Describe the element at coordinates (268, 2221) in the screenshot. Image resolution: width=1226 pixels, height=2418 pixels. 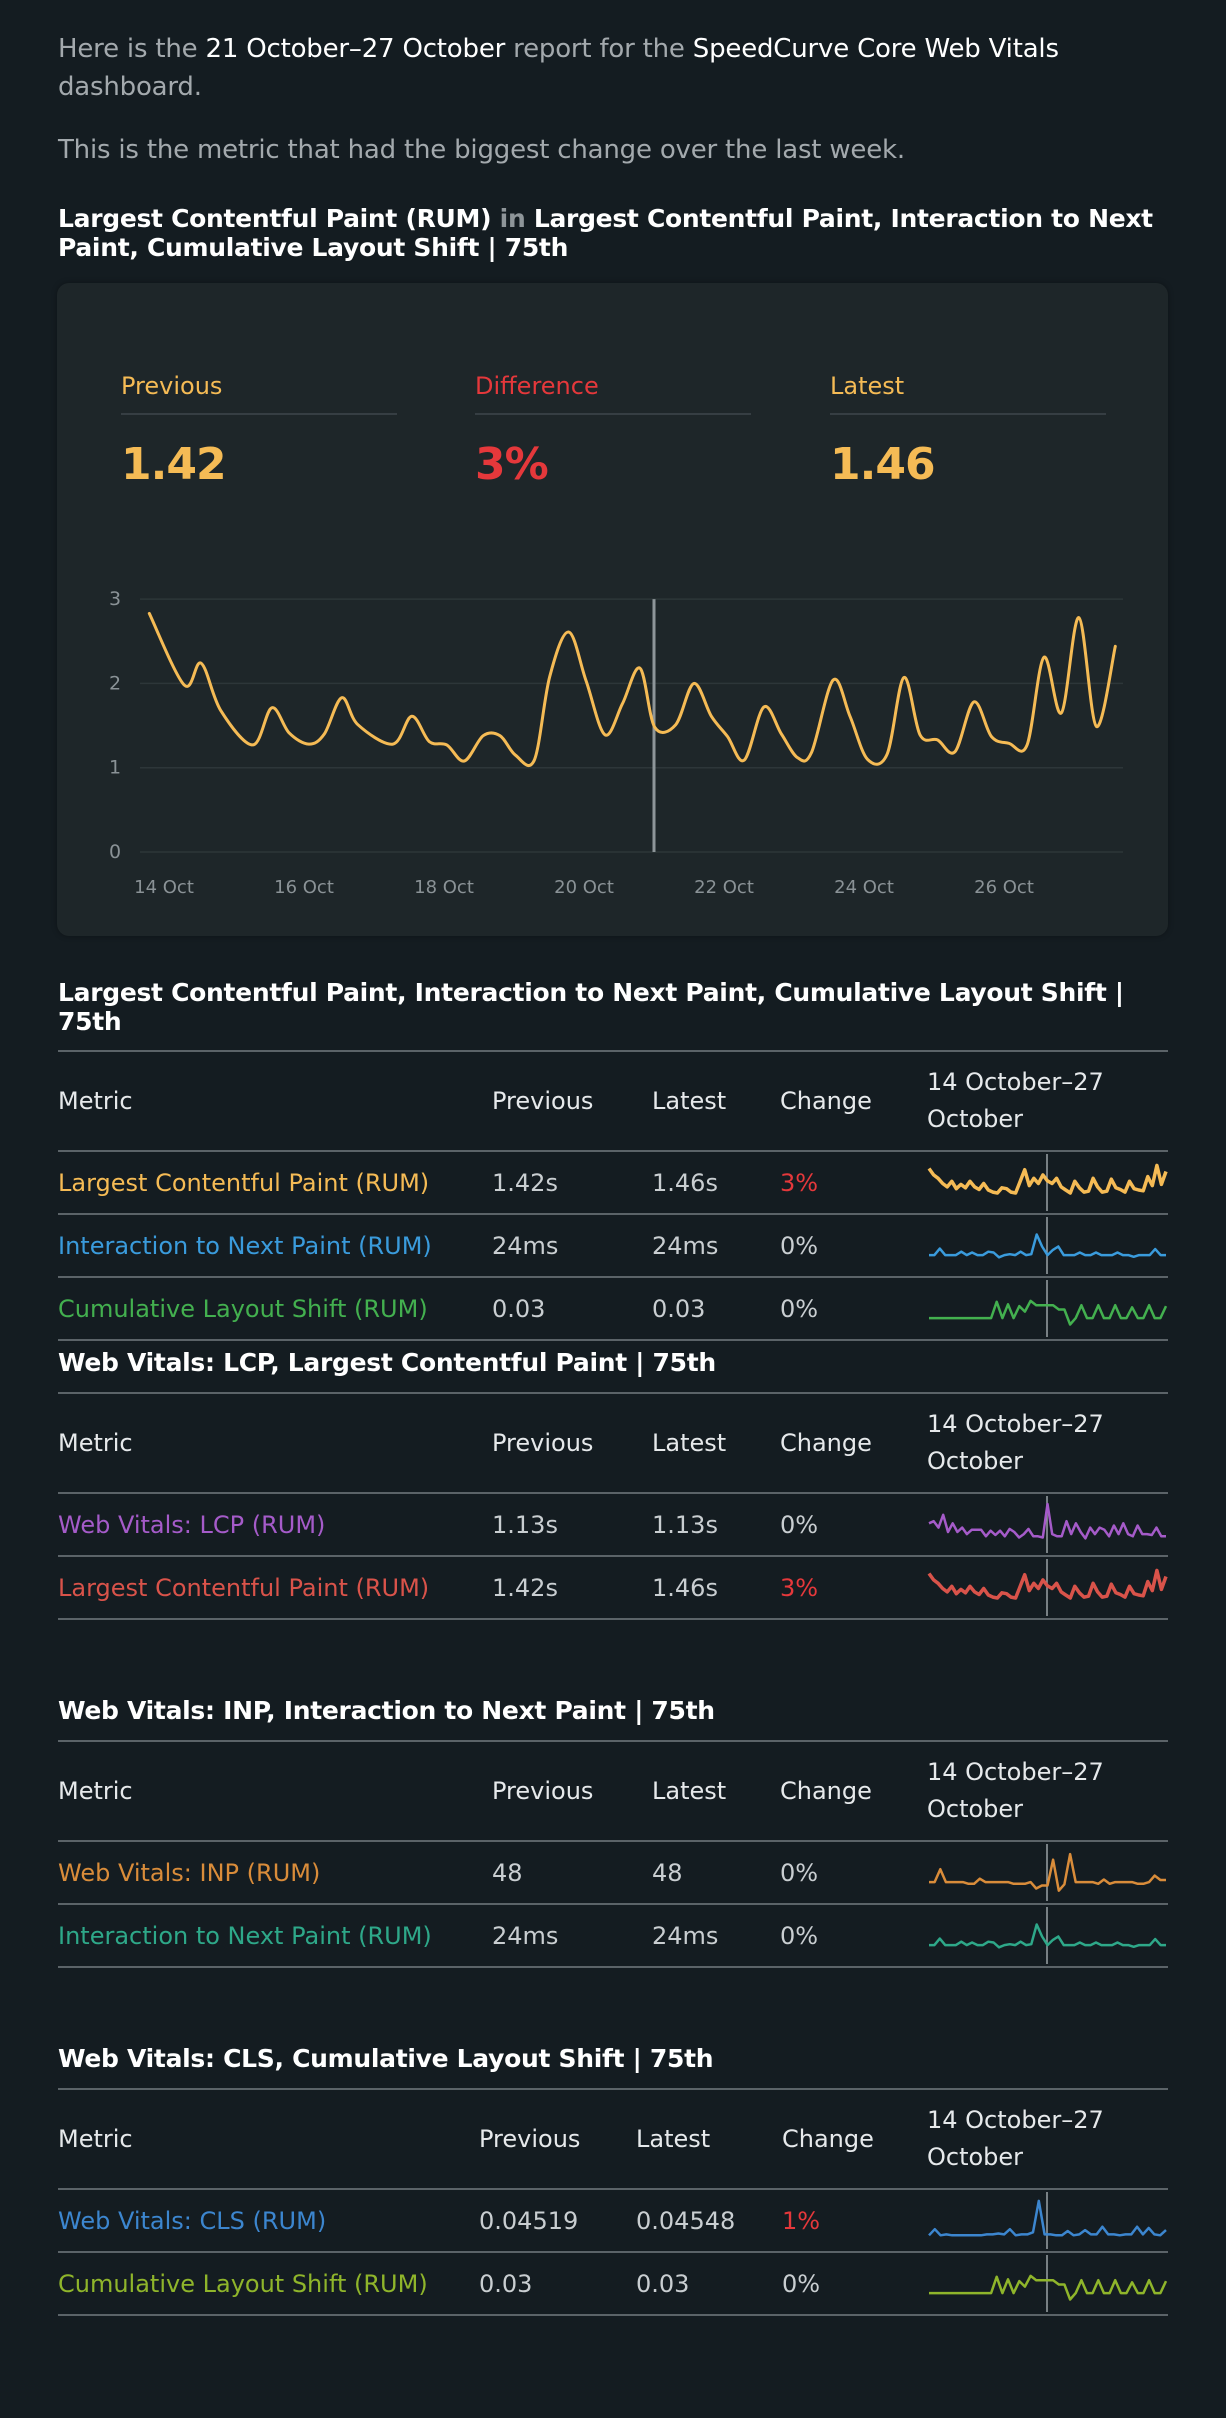
I see `metric-name: Web Vitals: CLS (RUM)` at that location.